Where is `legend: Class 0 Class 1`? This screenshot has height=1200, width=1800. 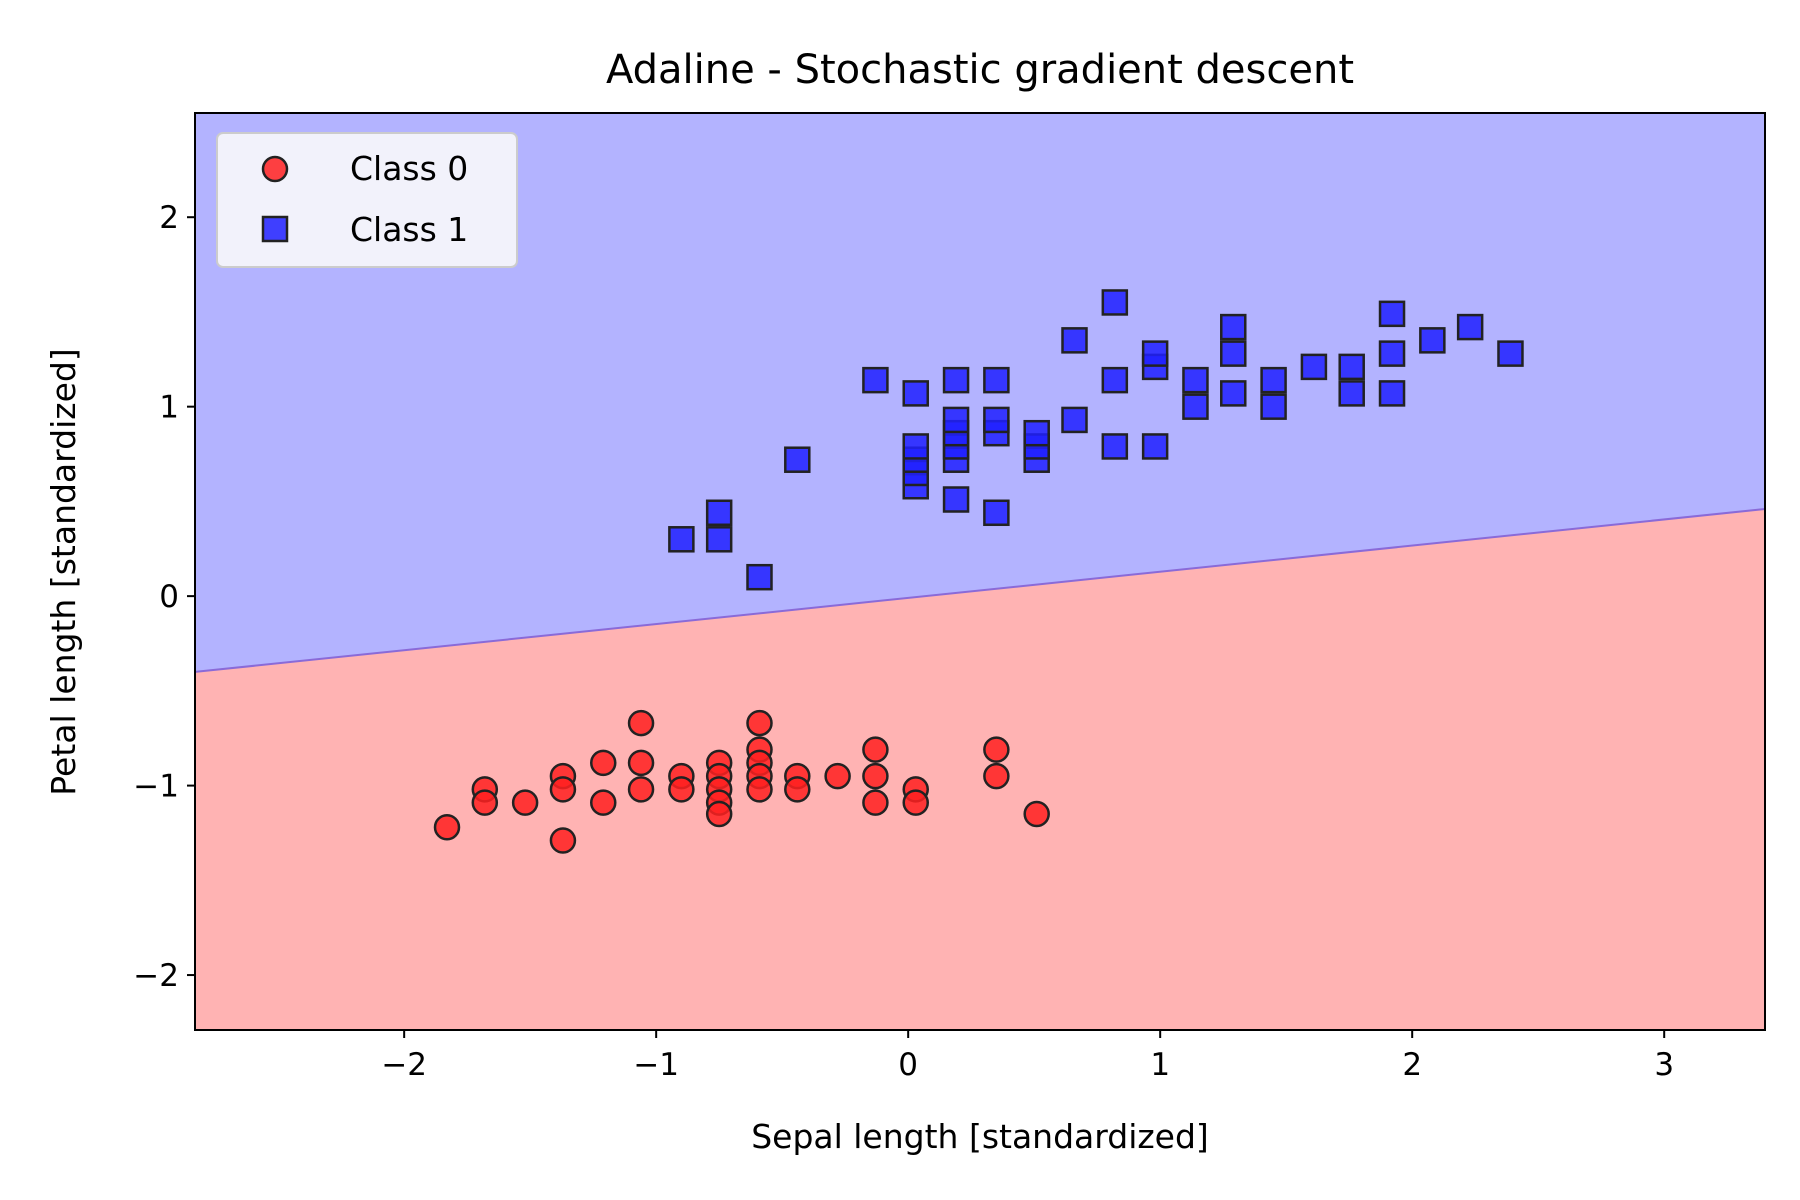
legend: Class 0 Class 1 is located at coordinates (367, 200).